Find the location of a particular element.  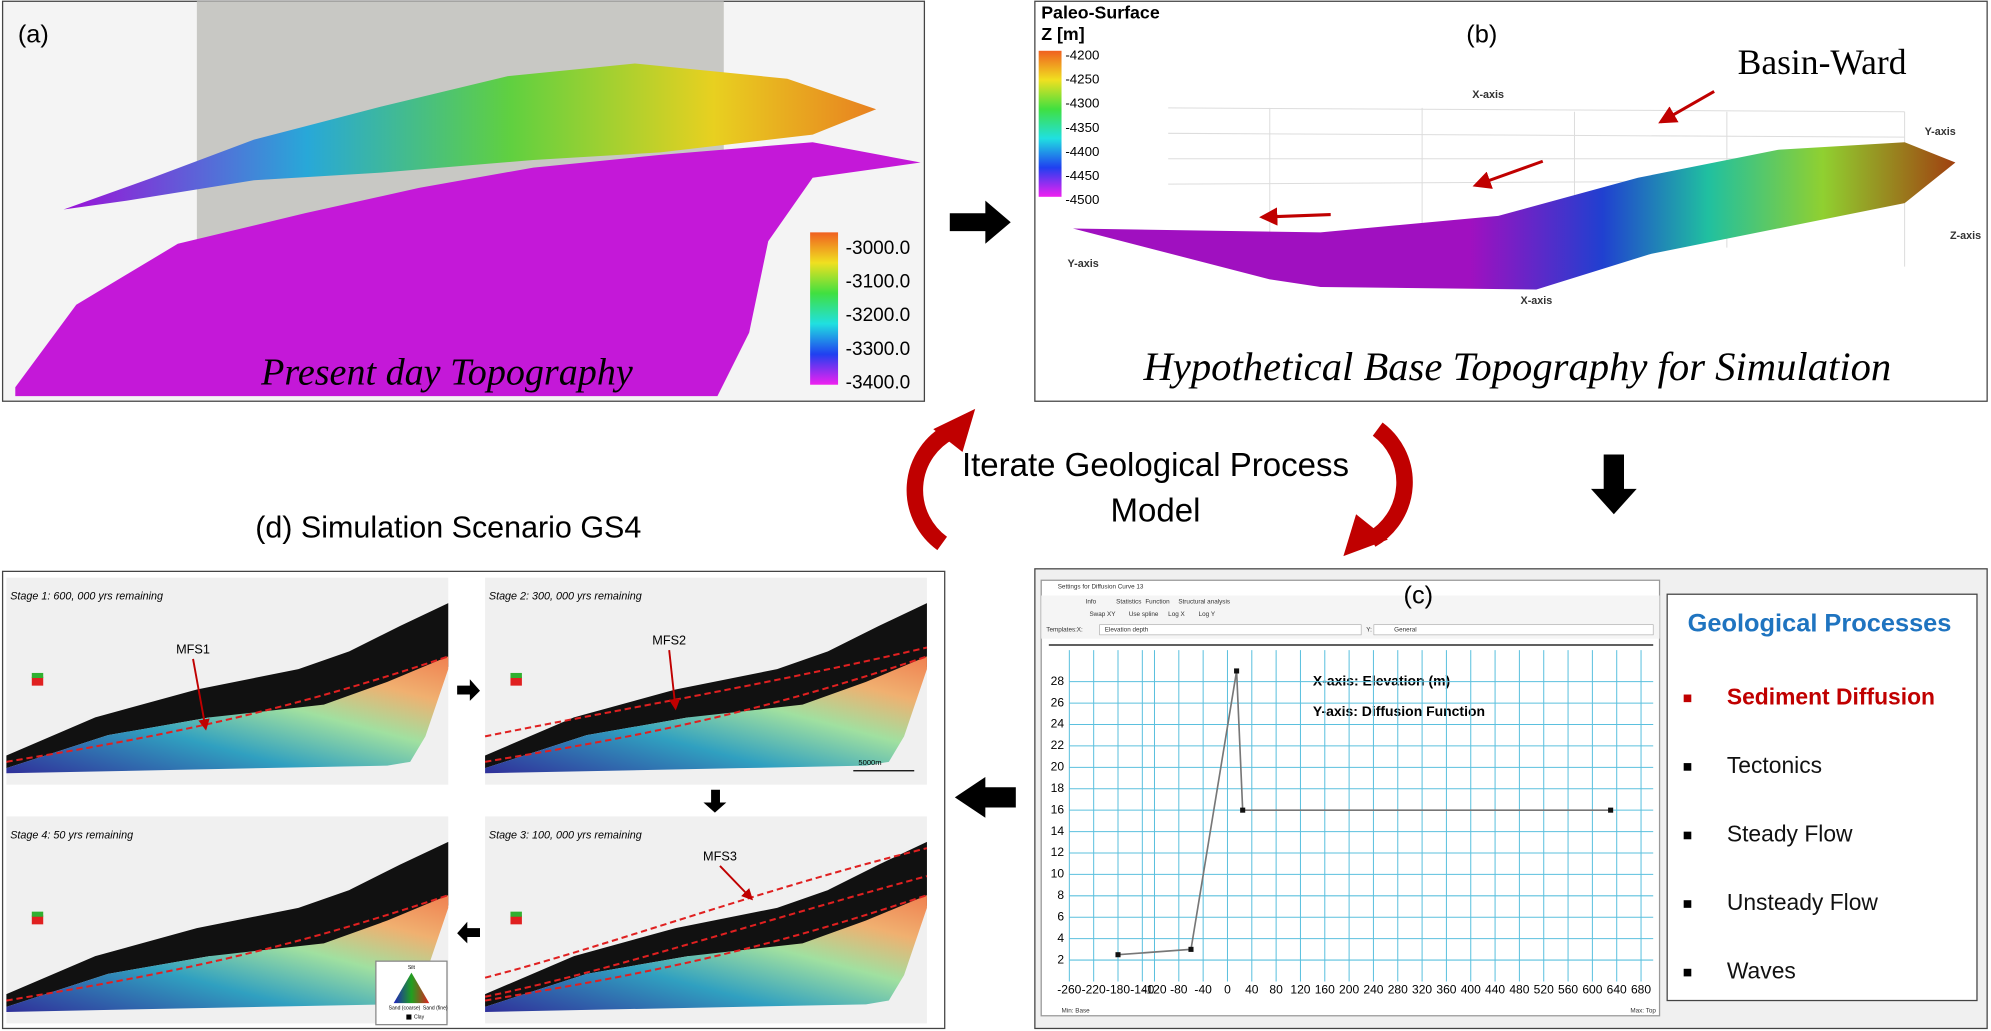

processes-title: Geological Processes is located at coordinates (1820, 623).